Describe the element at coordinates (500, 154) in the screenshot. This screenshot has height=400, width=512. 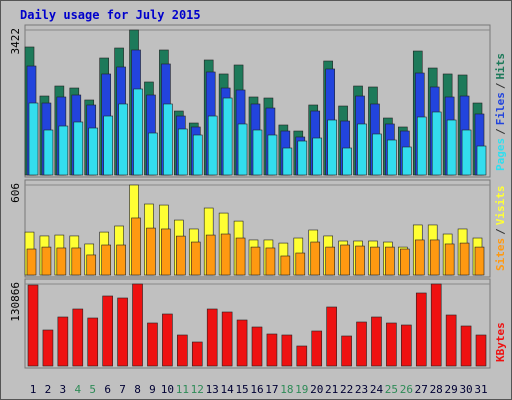
I see `legend-entry: Pages` at that location.